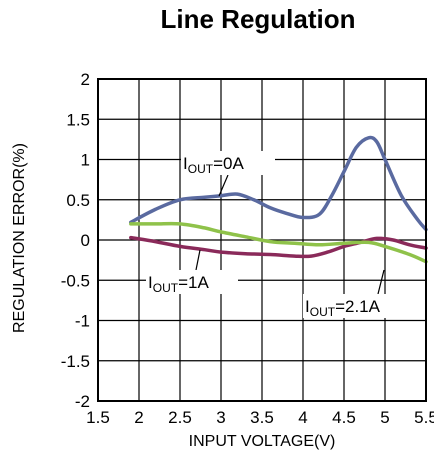 The image size is (434, 462). What do you see at coordinates (98, 417) in the screenshot?
I see `x-tick-label: 1.5` at bounding box center [98, 417].